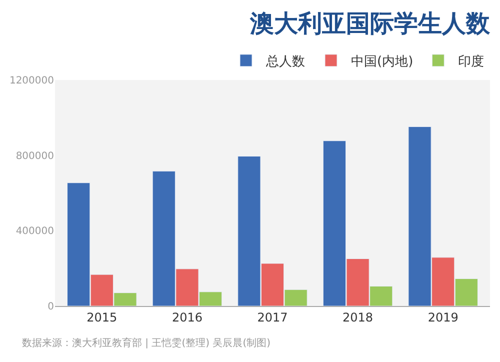 The height and width of the screenshot is (362, 500). I want to click on x-tick-label: 2017, so click(272, 317).